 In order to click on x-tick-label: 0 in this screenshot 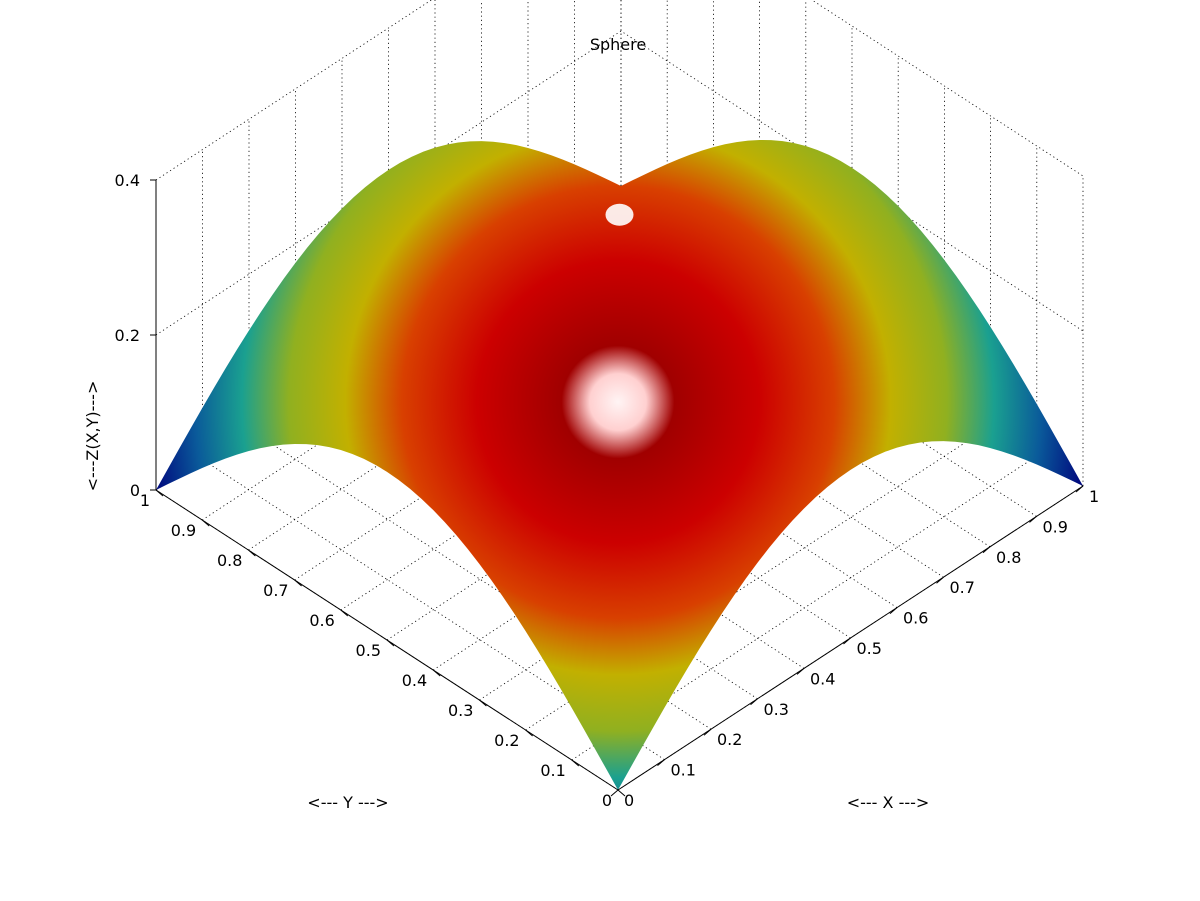, I will do `click(629, 800)`.